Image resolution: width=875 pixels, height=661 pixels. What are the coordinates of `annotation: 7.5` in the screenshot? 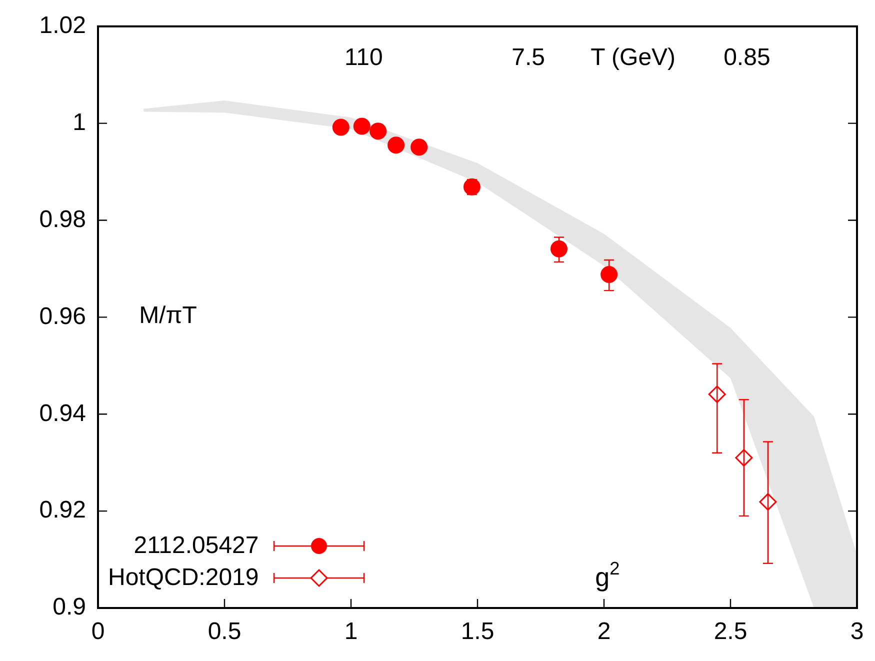 It's located at (529, 58).